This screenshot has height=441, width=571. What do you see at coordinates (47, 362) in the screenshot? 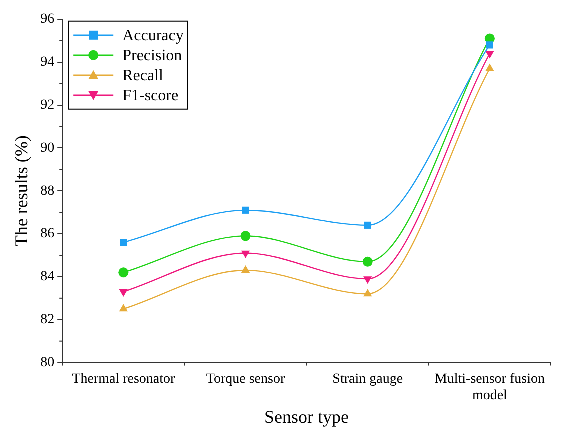
I see `y-tick-label: 80` at bounding box center [47, 362].